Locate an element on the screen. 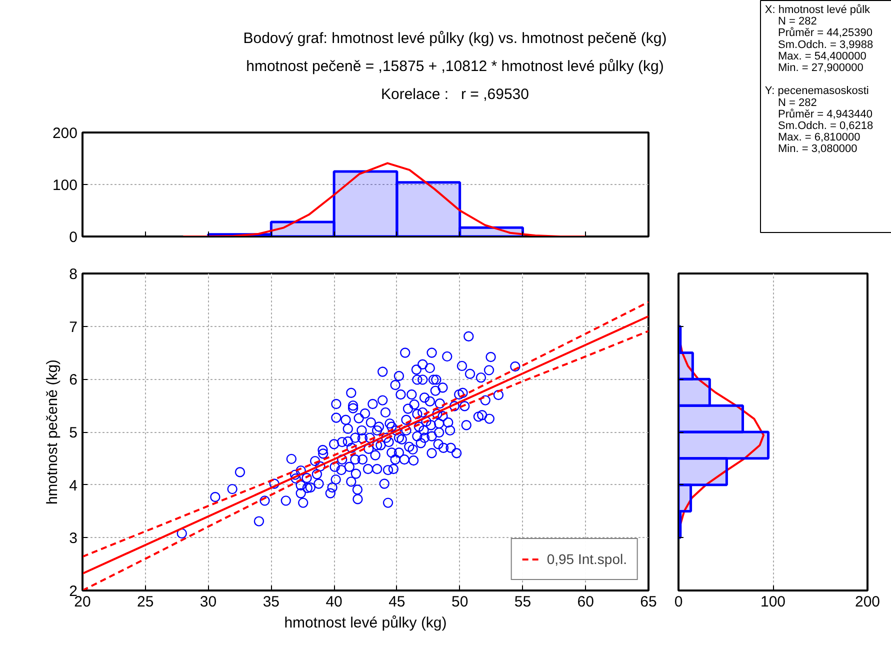  x-tick-label: 35 is located at coordinates (271, 602).